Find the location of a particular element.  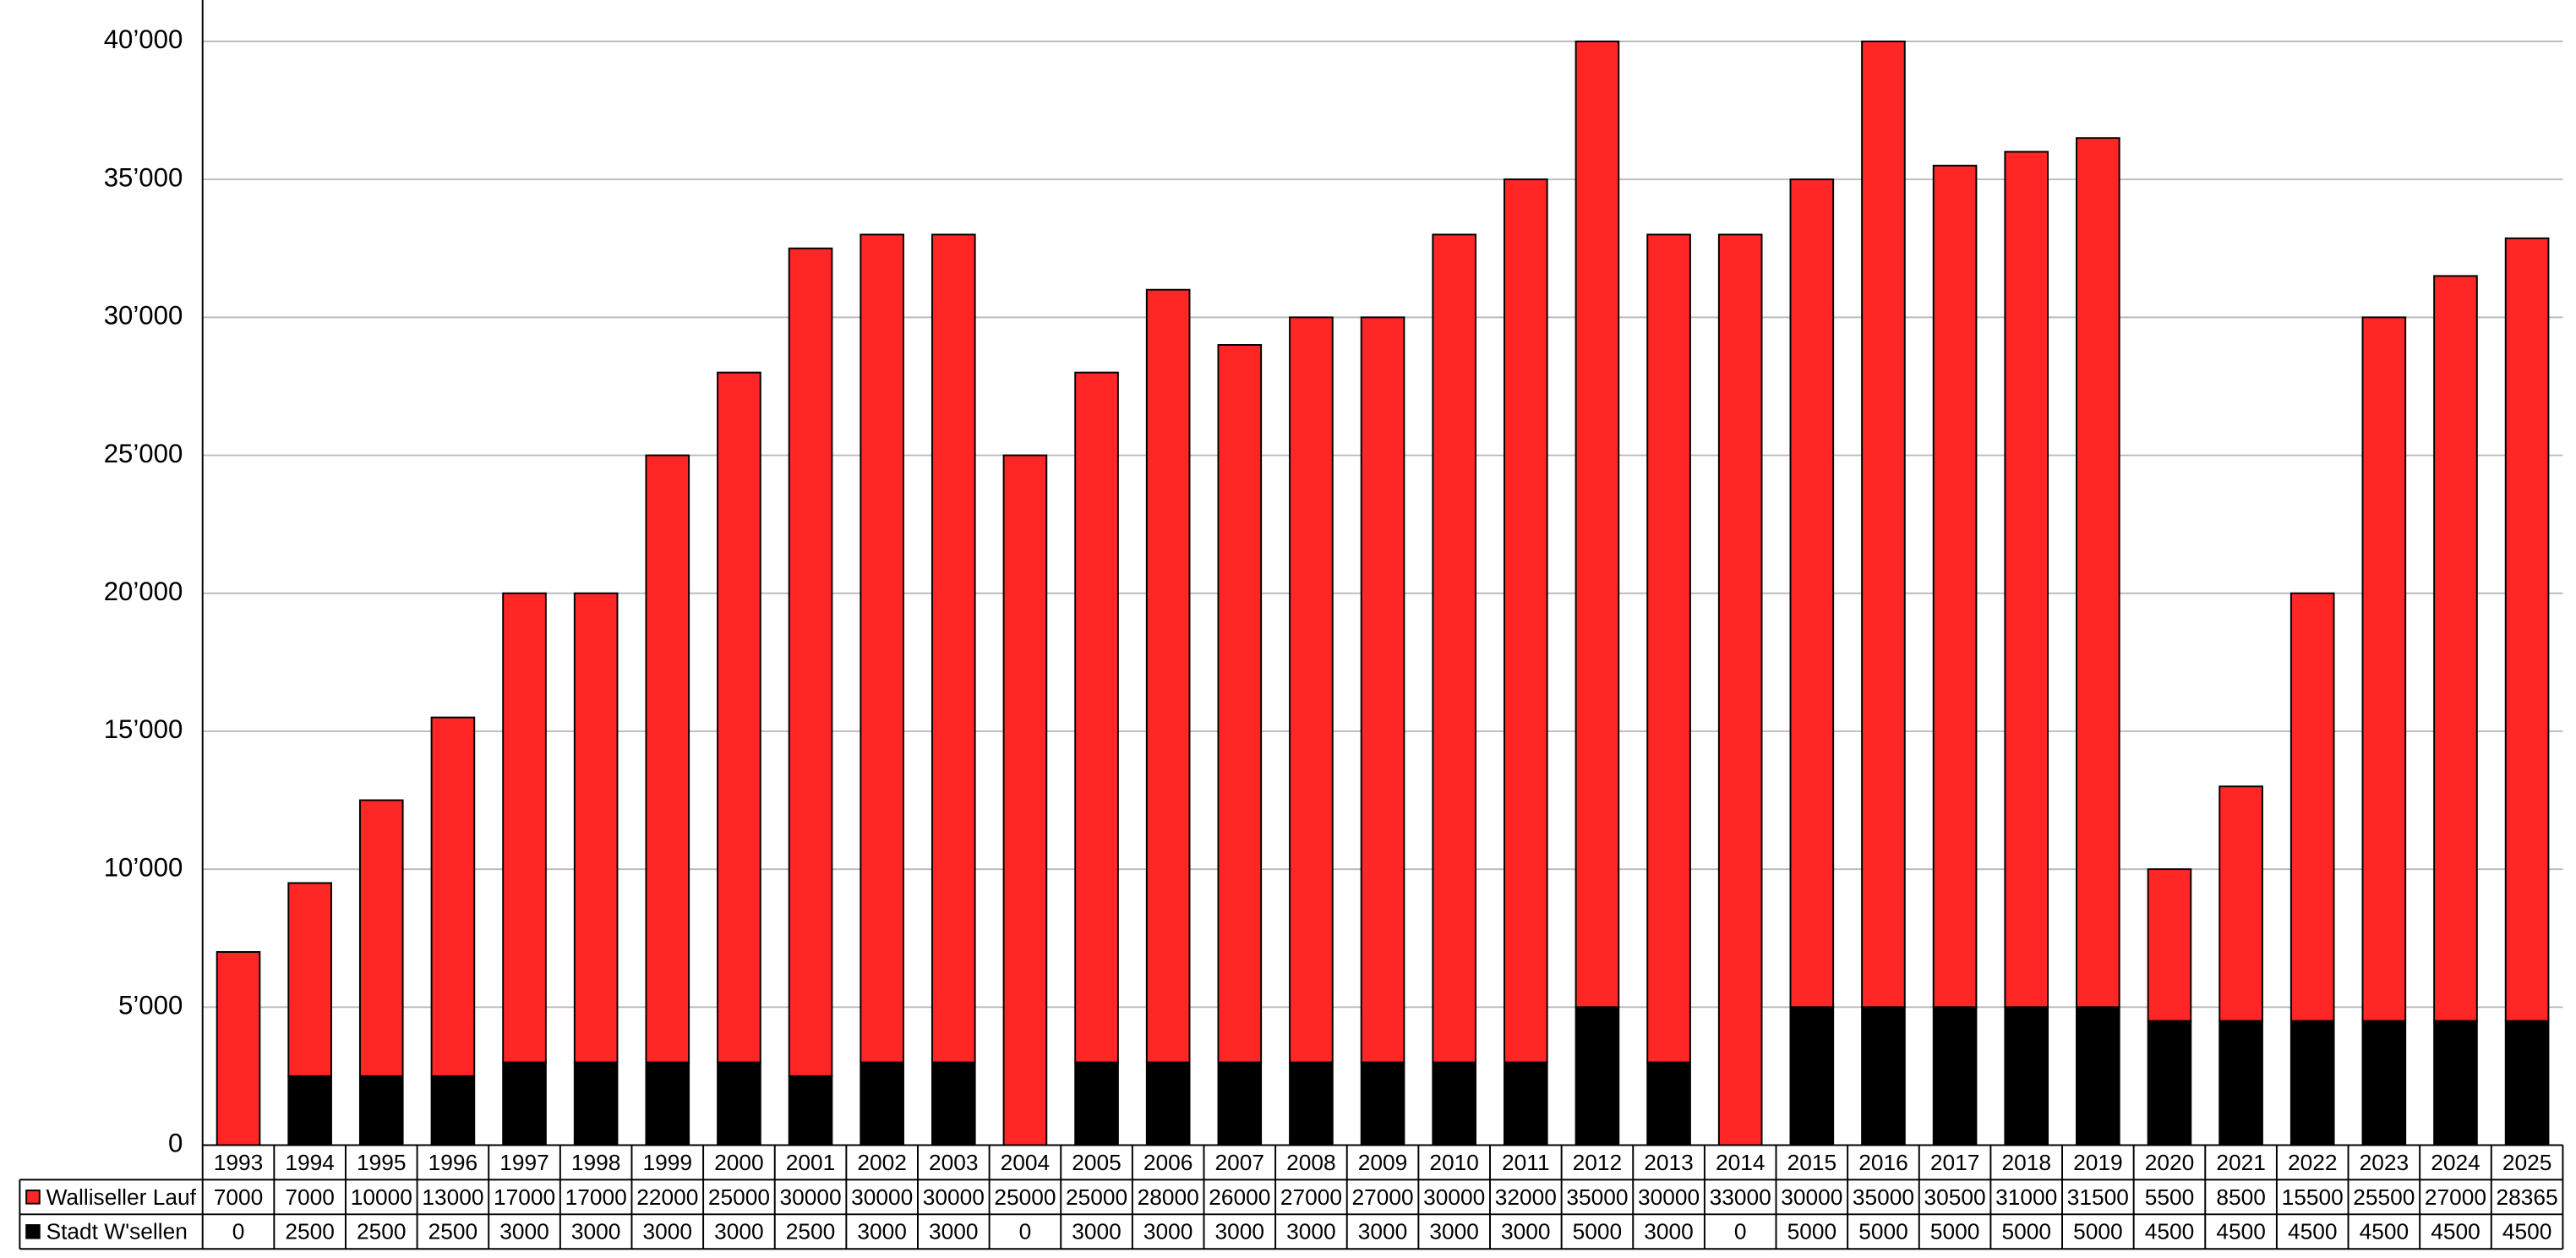

x-tick-label: 2004 is located at coordinates (1026, 1162).